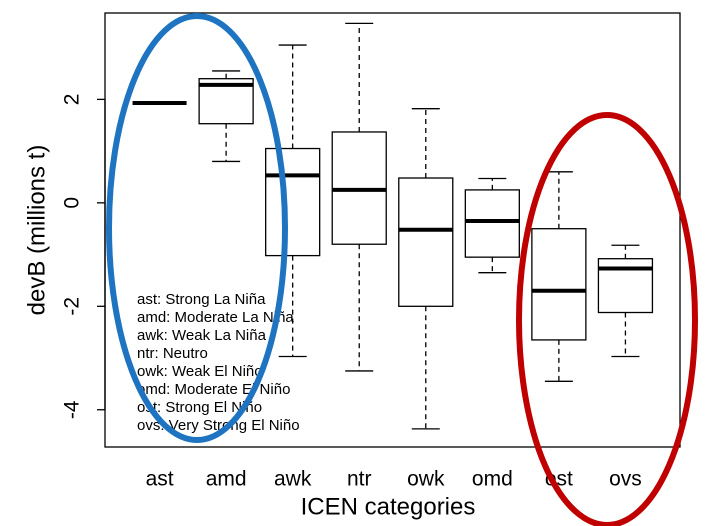  What do you see at coordinates (72, 203) in the screenshot?
I see `y-tick-label: 0` at bounding box center [72, 203].